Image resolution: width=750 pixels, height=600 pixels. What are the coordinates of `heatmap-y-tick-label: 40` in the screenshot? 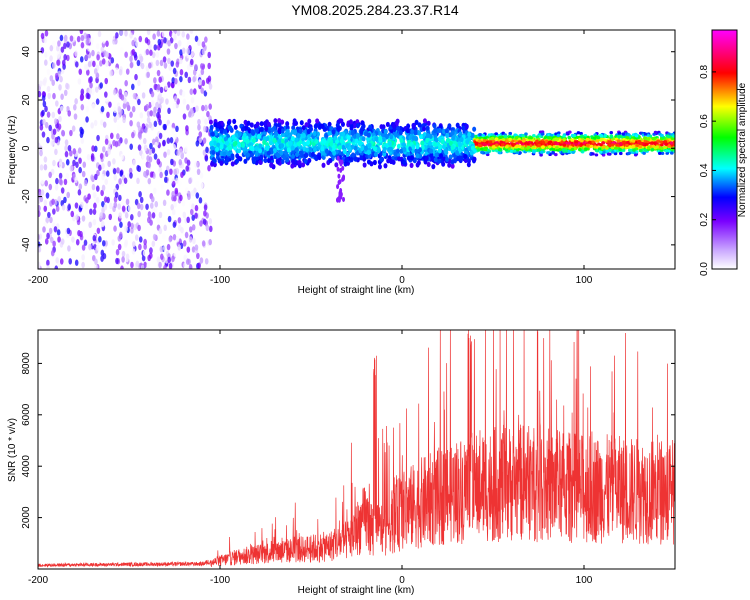 It's located at (26, 52).